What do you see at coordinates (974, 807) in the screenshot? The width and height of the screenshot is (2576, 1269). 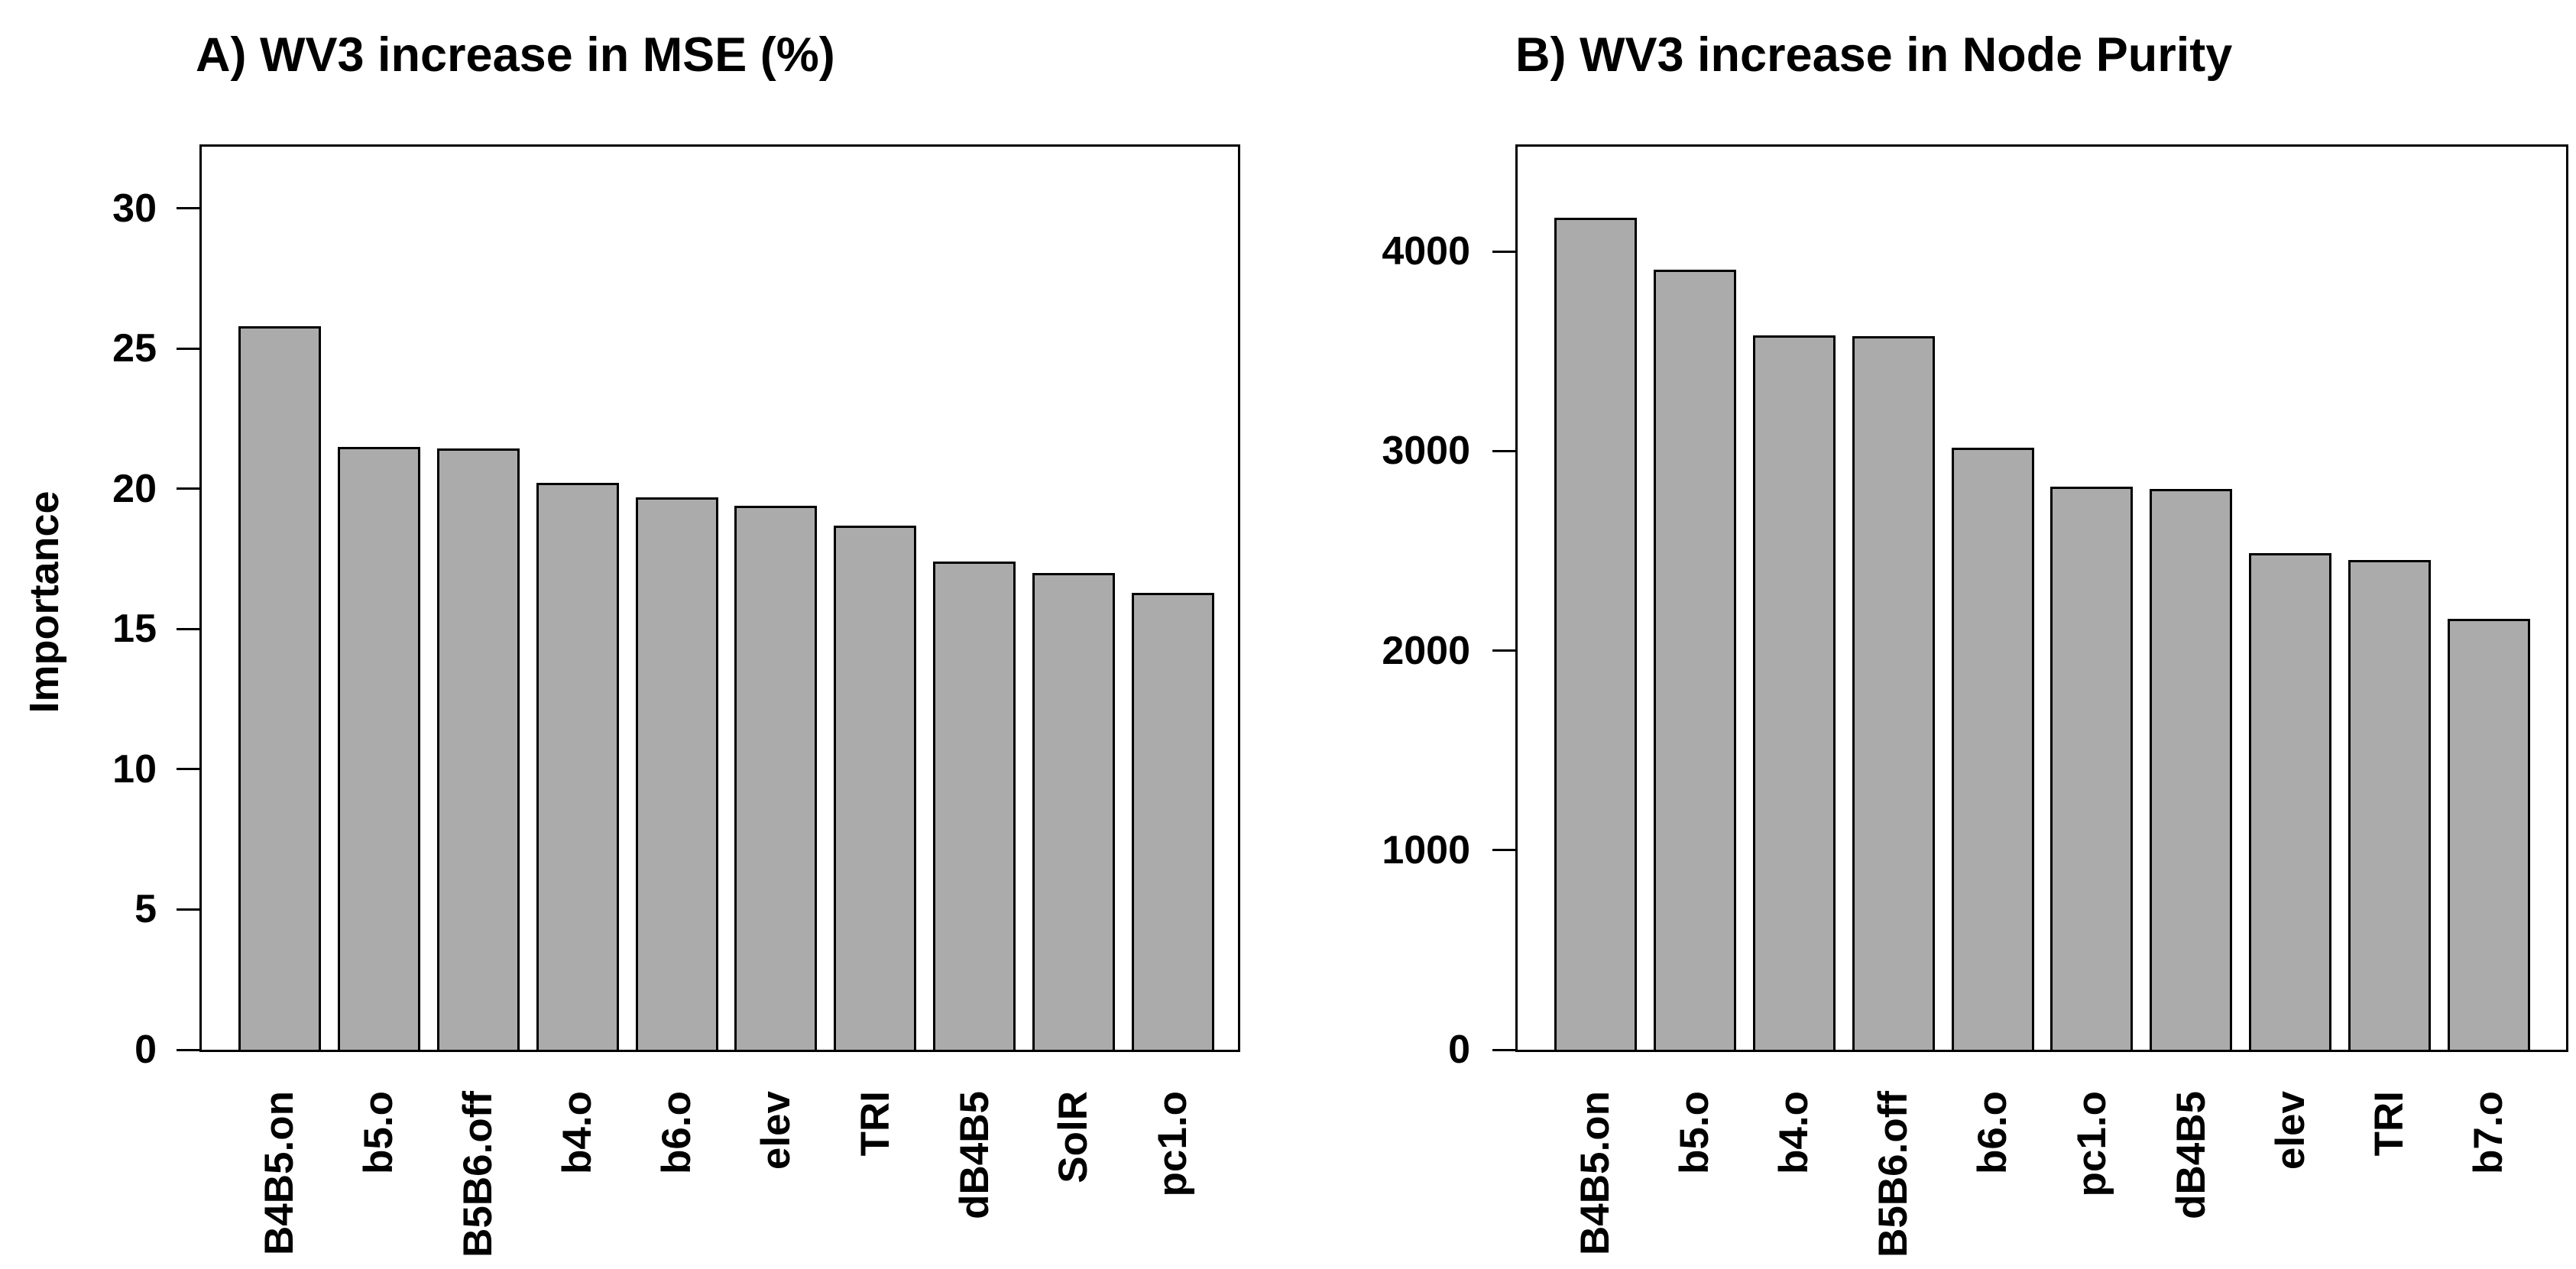 I see `panel-a-bar-dB4B5` at bounding box center [974, 807].